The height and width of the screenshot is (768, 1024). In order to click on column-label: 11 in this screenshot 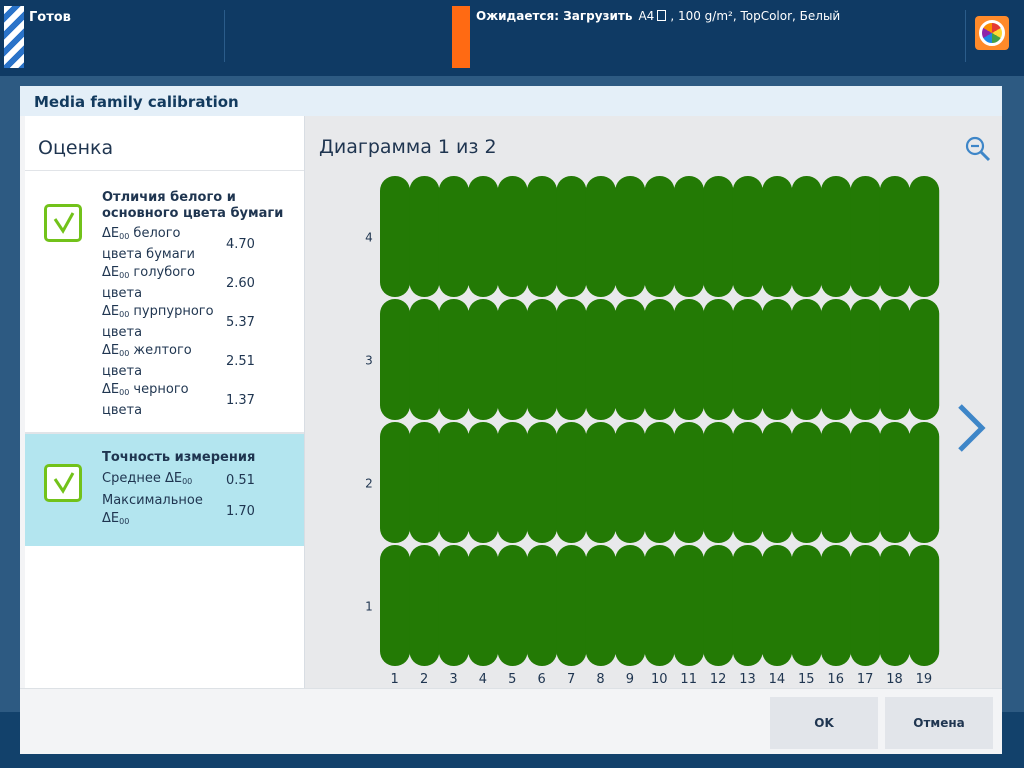, I will do `click(688, 679)`.